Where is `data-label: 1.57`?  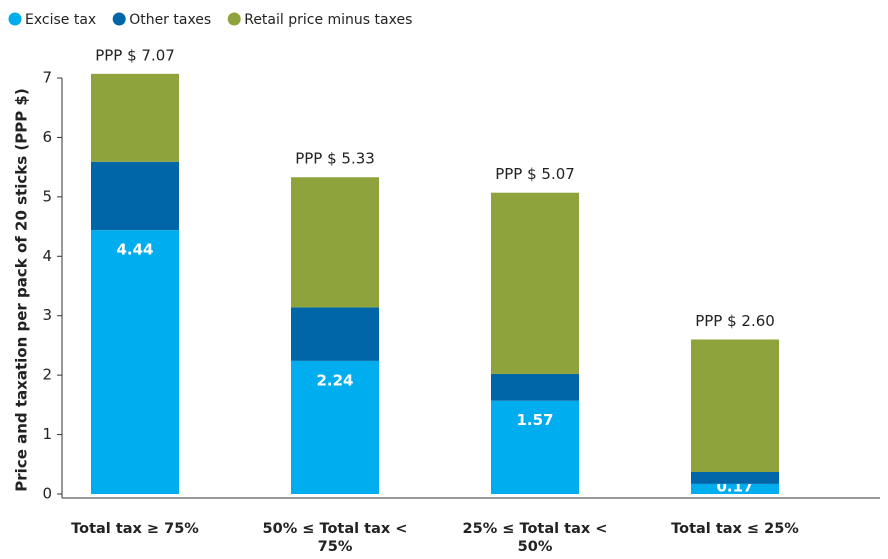
data-label: 1.57 is located at coordinates (534, 420).